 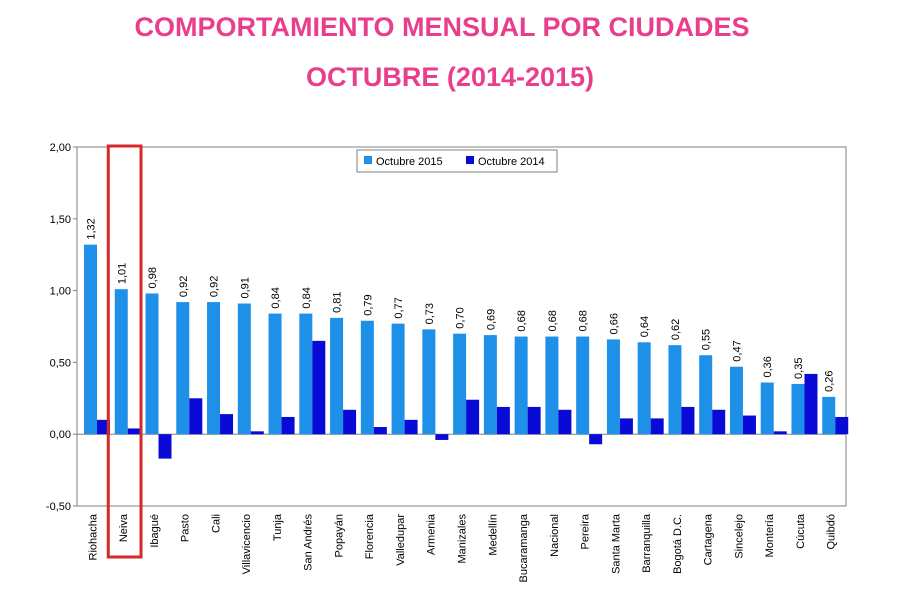 I want to click on data-label-monteria: 0,36, so click(x=768, y=366).